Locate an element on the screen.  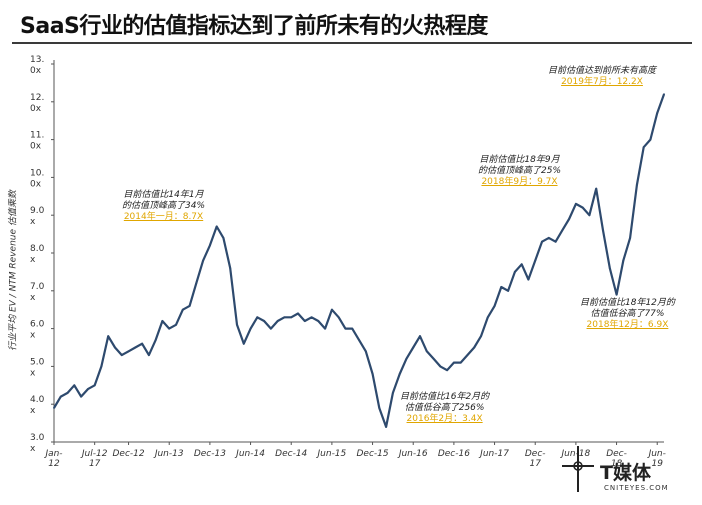
annotation-peak-2014: 目前估值比14年1月 的估值顶峰高了34% 2014年一月：8.7X is located at coordinates (163, 206).